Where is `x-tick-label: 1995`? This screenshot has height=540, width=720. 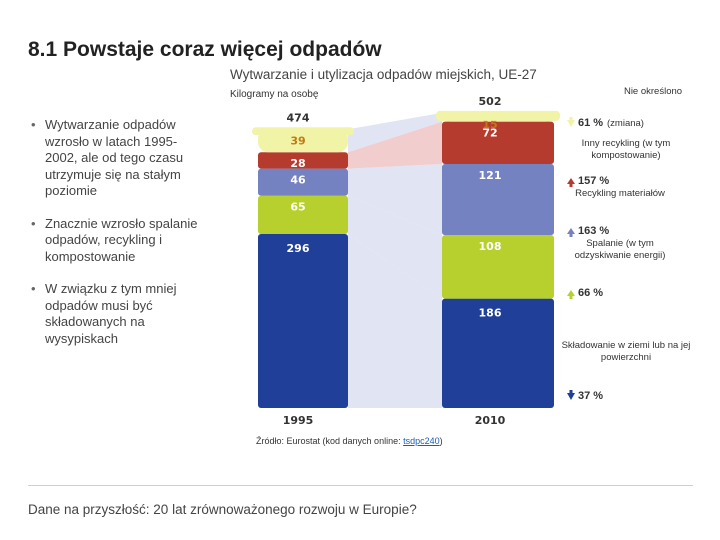
x-tick-label: 1995 is located at coordinates (298, 420).